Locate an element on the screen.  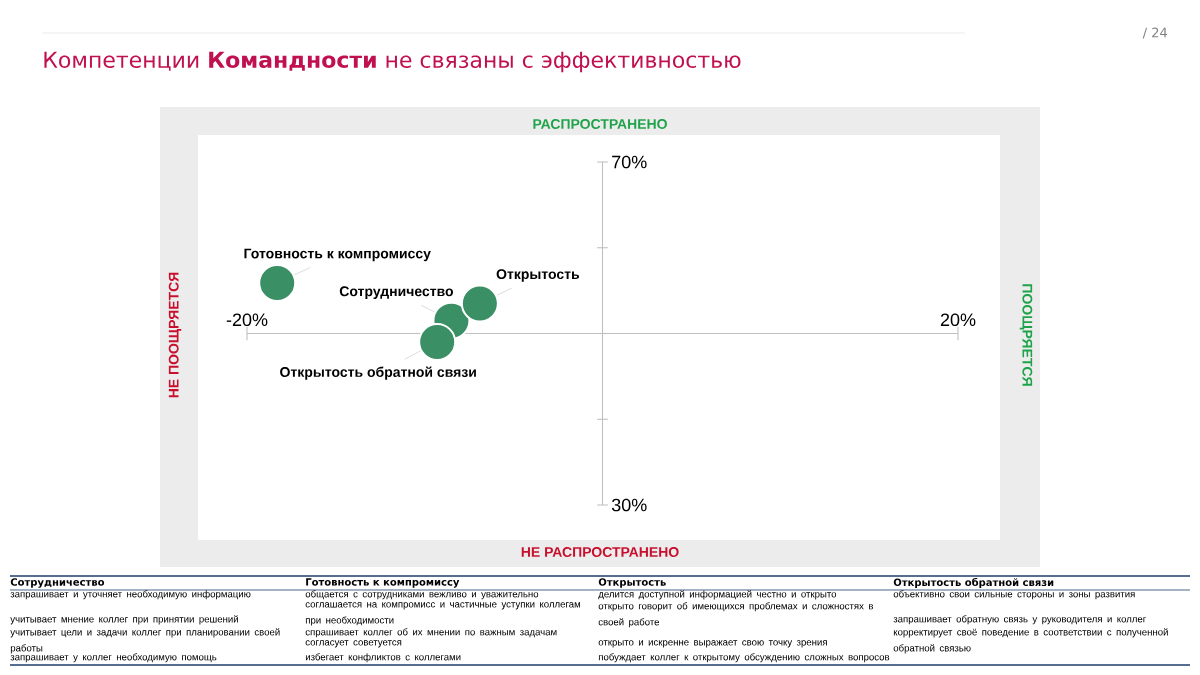
text: НЕ РАСПРОСТРАНЕНО is located at coordinates (600, 552).